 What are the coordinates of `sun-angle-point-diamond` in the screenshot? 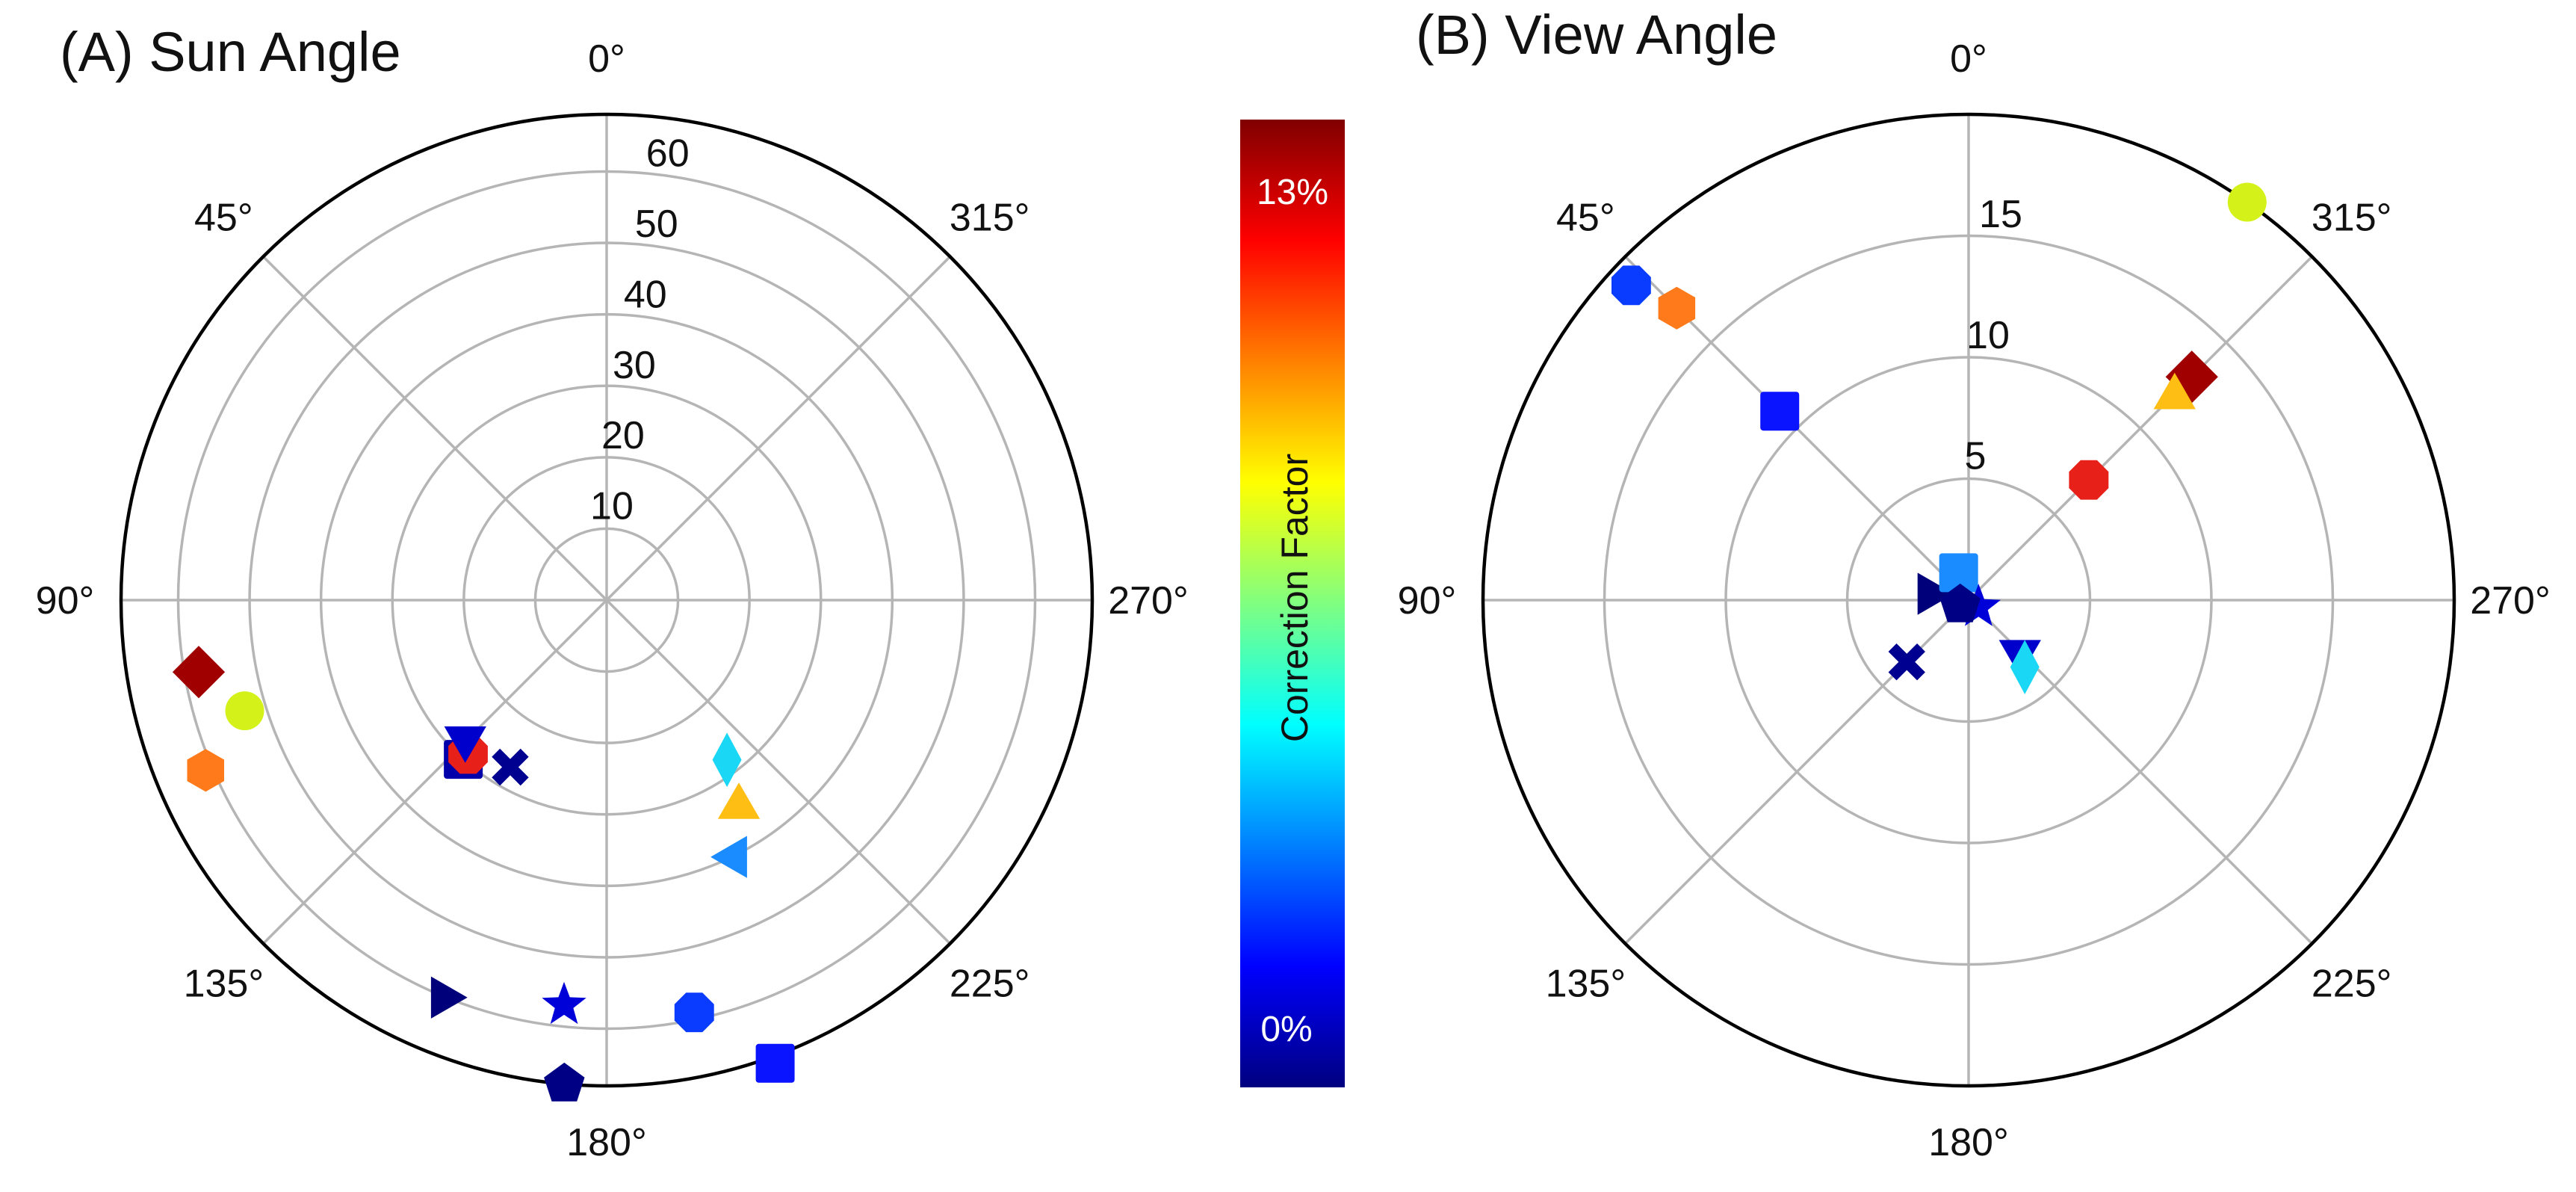 It's located at (199, 673).